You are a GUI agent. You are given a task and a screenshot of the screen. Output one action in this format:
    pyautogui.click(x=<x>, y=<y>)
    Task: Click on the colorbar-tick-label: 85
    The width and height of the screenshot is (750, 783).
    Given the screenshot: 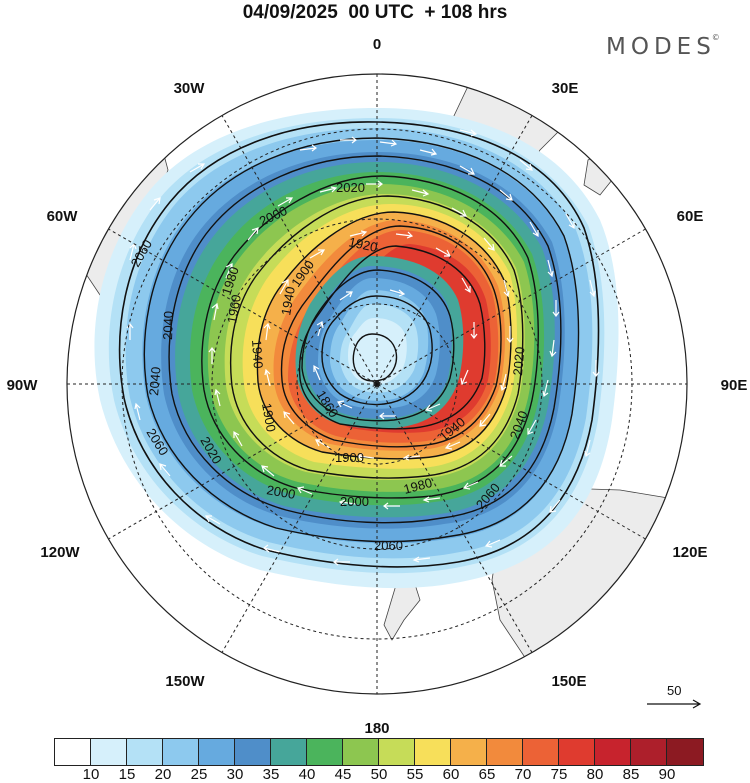 What is the action you would take?
    pyautogui.click(x=631, y=774)
    